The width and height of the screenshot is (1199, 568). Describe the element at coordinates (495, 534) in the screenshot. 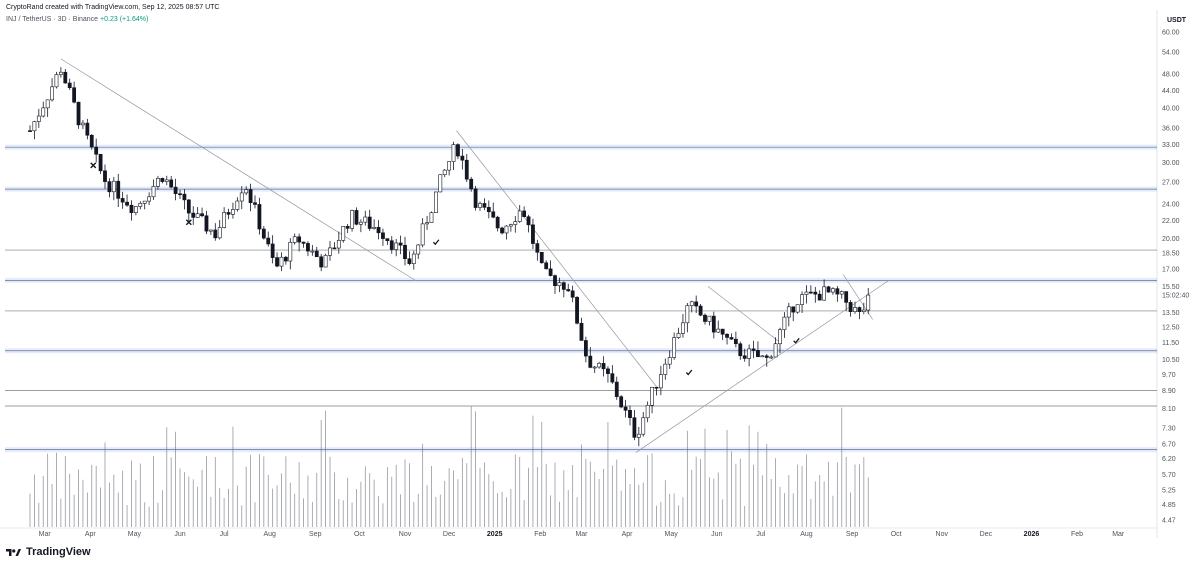

I see `time-tick-label: 2025` at that location.